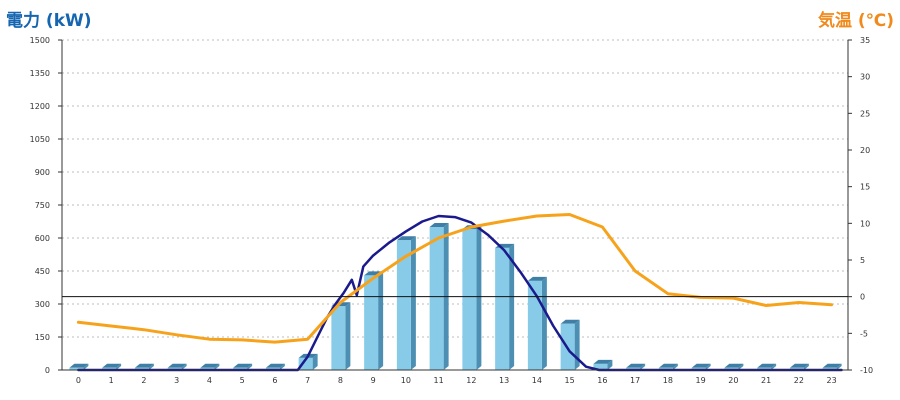 This screenshot has height=400, width=900. What do you see at coordinates (42, 337) in the screenshot?
I see `left-tick-label: 150` at bounding box center [42, 337].